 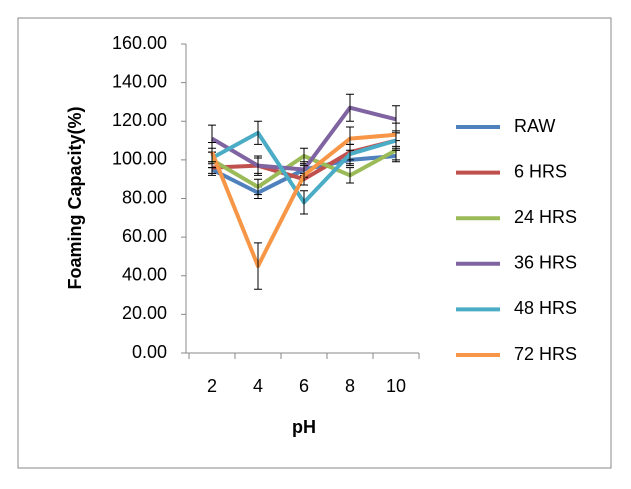 I want to click on y-tick-label: 120.00, so click(x=139, y=120).